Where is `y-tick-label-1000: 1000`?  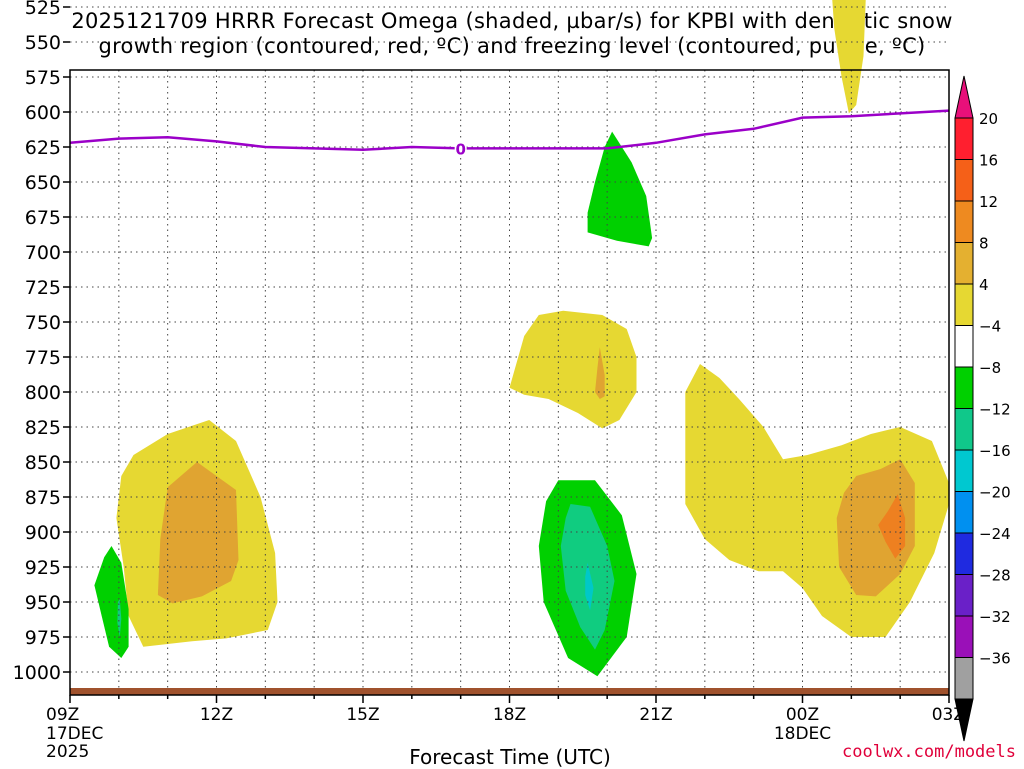
y-tick-label-1000: 1000 is located at coordinates (37, 673).